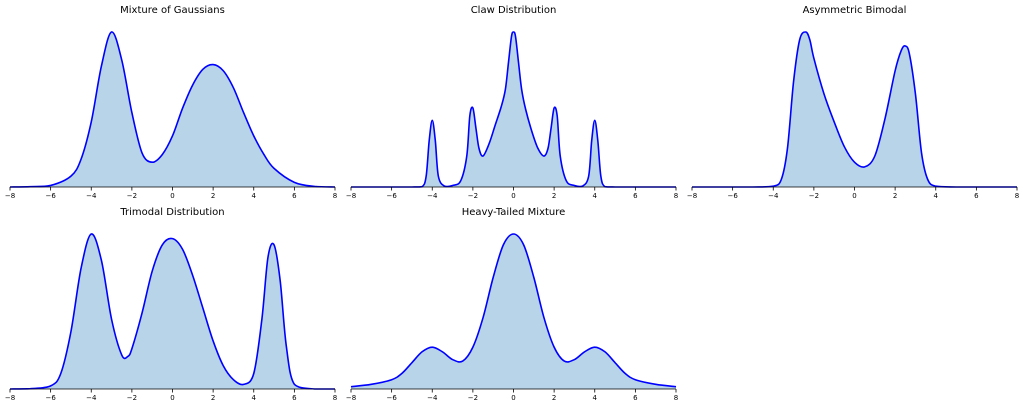 Image resolution: width=1024 pixels, height=407 pixels. I want to click on panel-title: Asymmetric Bimodal, so click(855, 10).